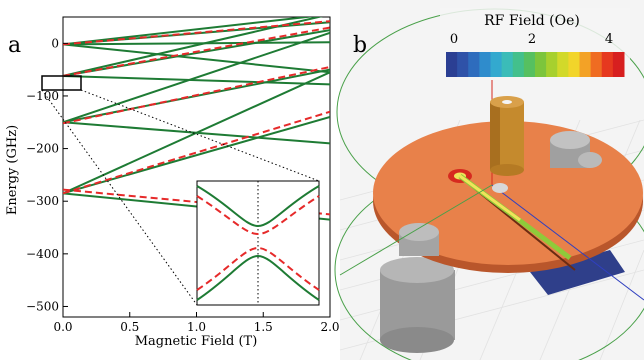  Describe the element at coordinates (12, 170) in the screenshot. I see `y-axis-label: Energy (GHz)` at that location.